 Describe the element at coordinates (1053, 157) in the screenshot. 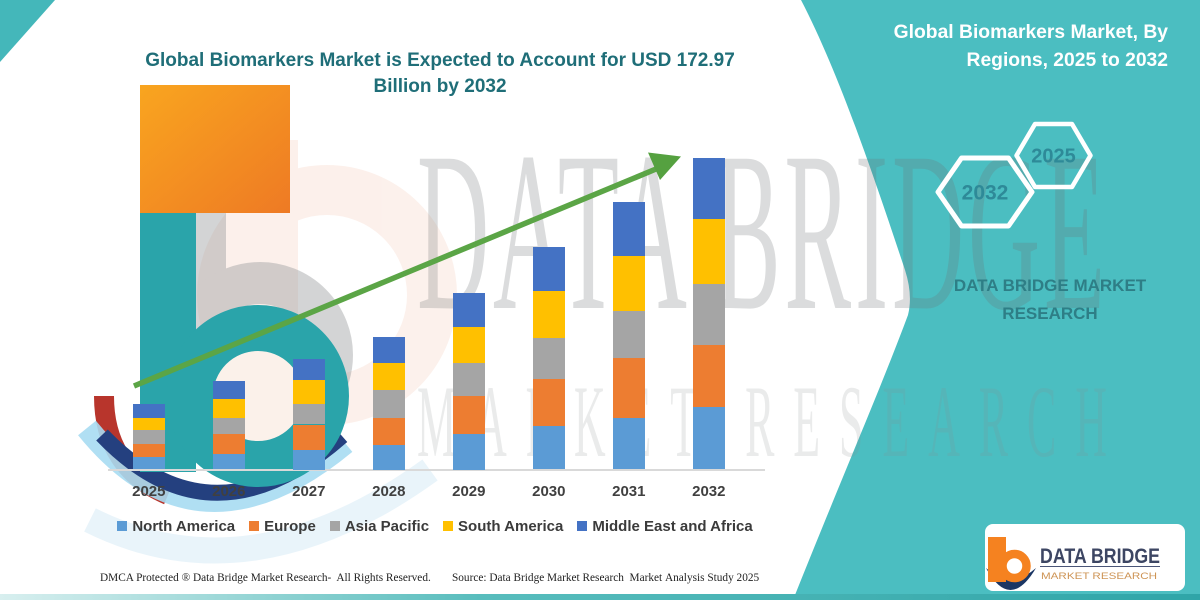

I see `svg-text: 2025` at that location.